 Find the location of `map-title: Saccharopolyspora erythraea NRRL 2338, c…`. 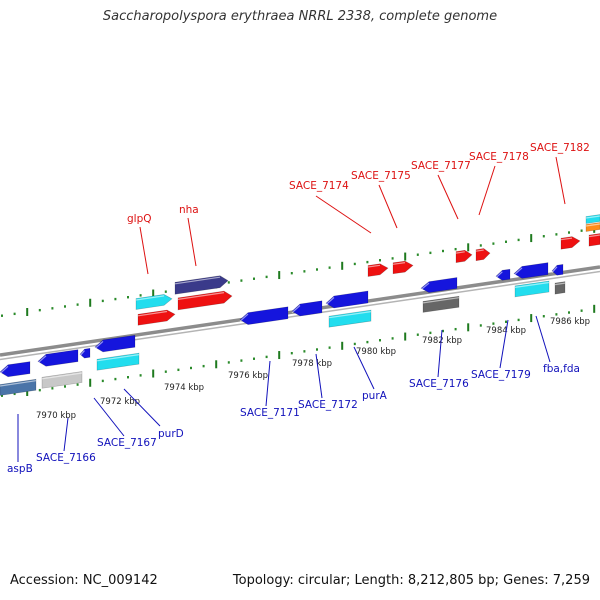

map-title: Saccharopolyspora erythraea NRRL 2338, c… is located at coordinates (300, 16).